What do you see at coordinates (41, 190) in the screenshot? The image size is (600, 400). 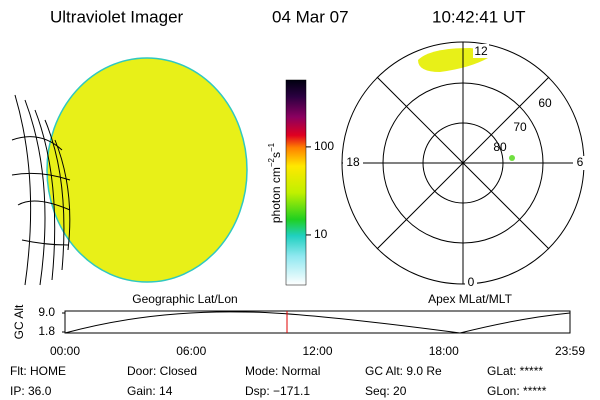 I see `grid-overlay` at bounding box center [41, 190].